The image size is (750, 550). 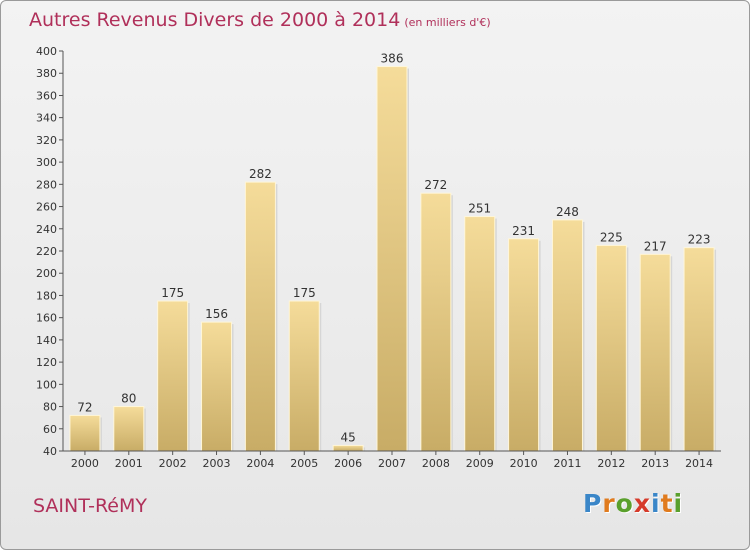 What do you see at coordinates (523, 231) in the screenshot?
I see `bar-value-label: 231` at bounding box center [523, 231].